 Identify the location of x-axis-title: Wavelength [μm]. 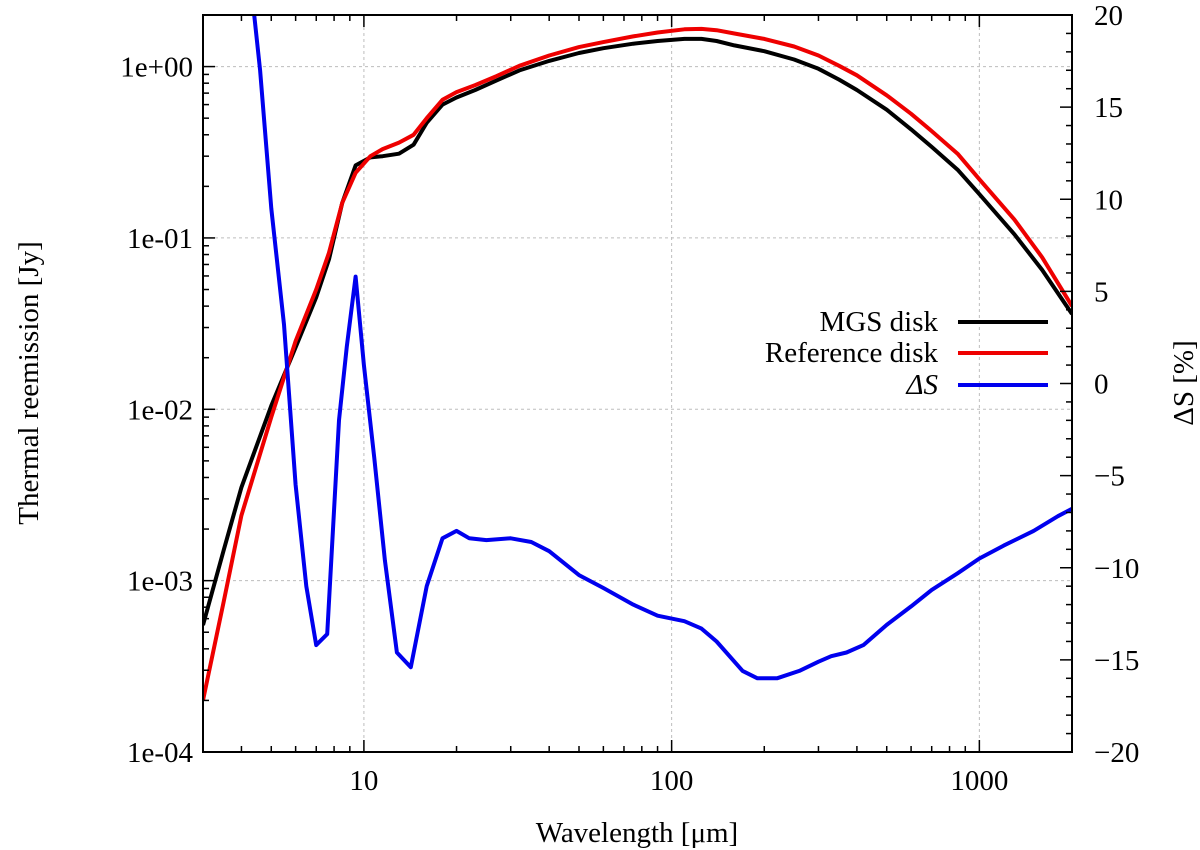
(637, 833).